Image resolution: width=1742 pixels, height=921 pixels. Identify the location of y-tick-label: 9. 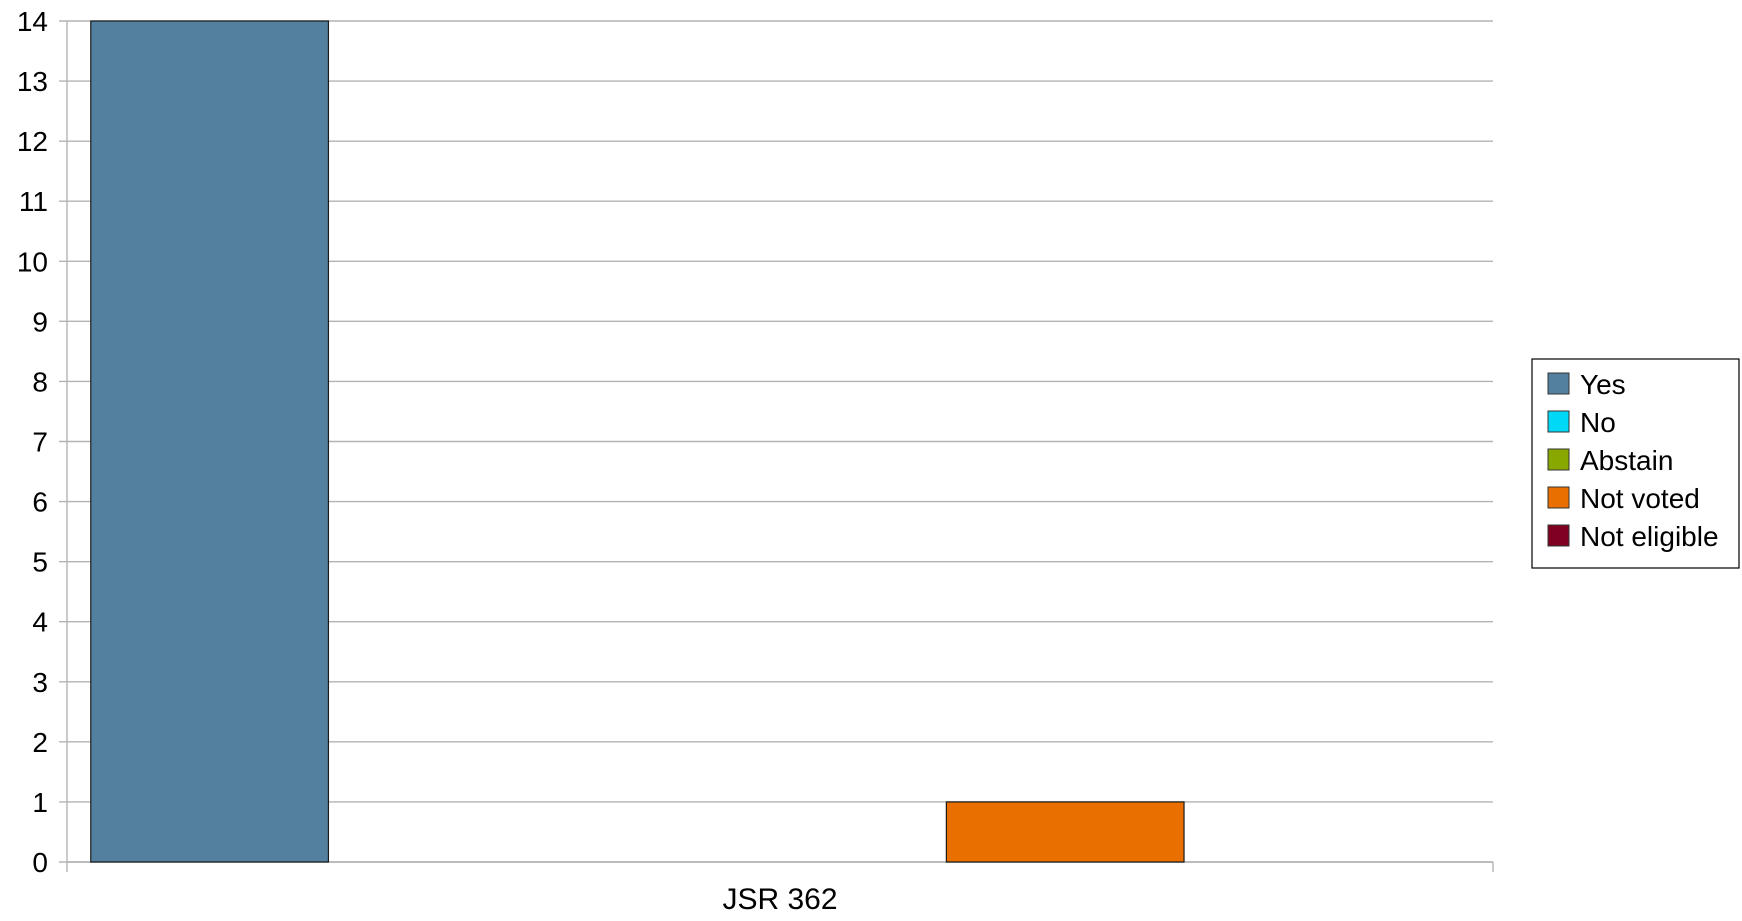
(40, 321).